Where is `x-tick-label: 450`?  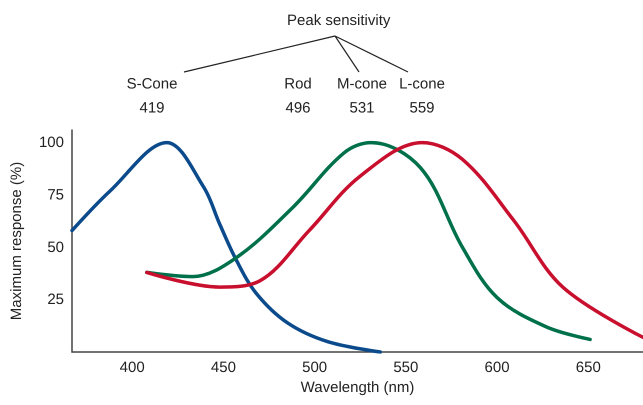 x-tick-label: 450 is located at coordinates (223, 367).